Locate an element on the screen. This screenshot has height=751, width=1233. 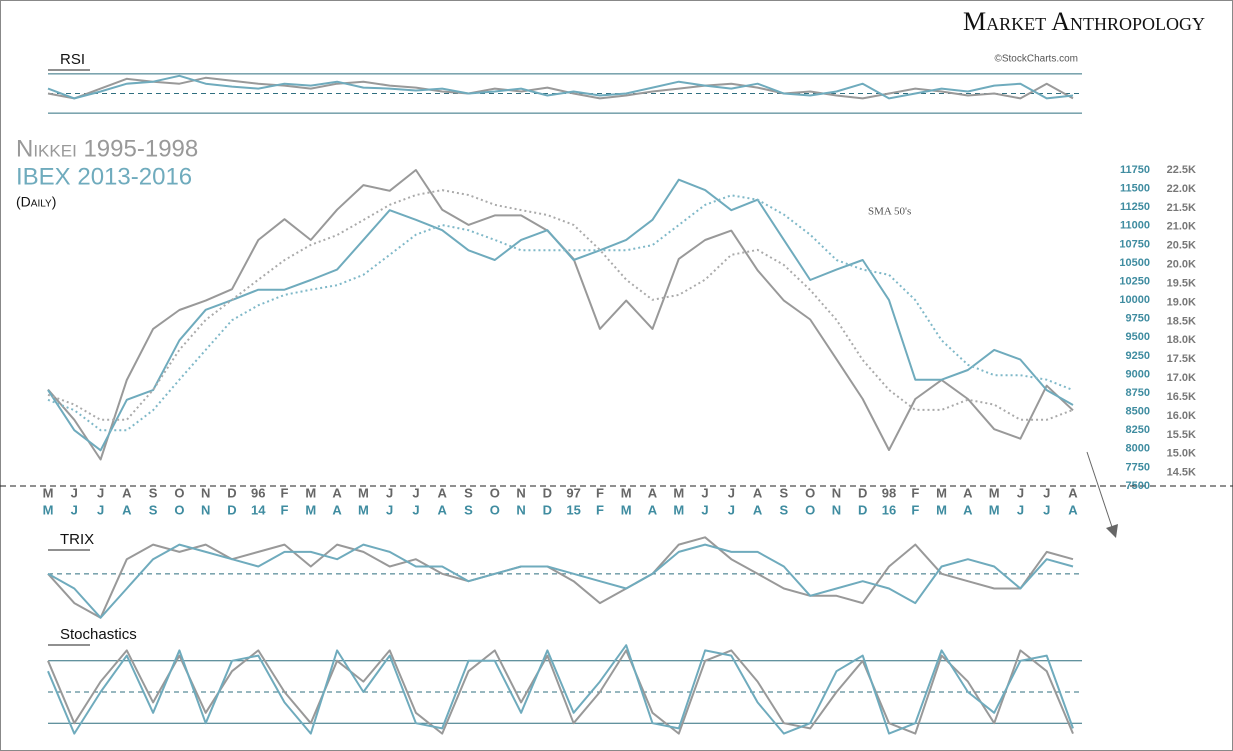
y-tick-label: 10250 is located at coordinates (1134, 281).